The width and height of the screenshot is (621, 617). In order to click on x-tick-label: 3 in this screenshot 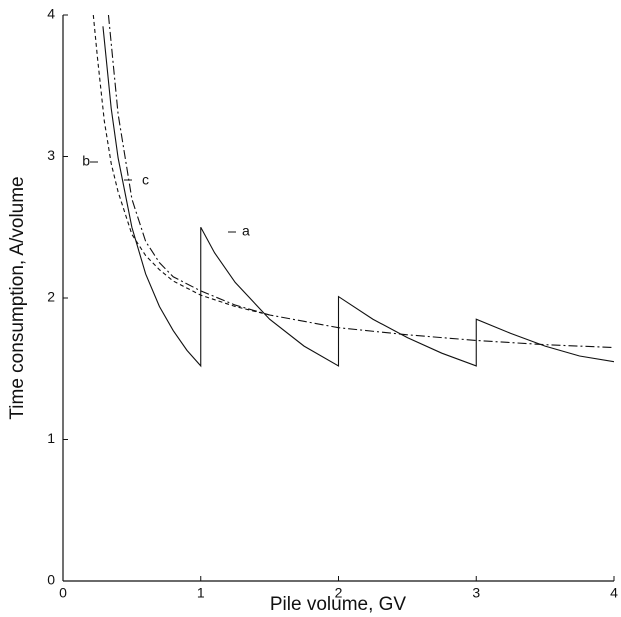, I will do `click(476, 593)`.